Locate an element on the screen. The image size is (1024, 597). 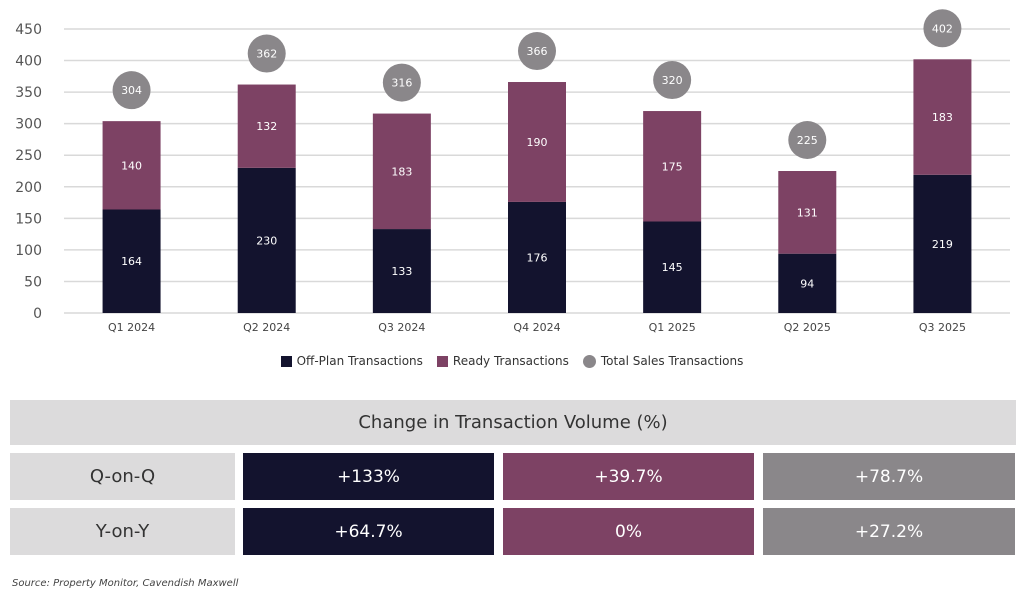
data-label-total: 320 is located at coordinates (672, 80).